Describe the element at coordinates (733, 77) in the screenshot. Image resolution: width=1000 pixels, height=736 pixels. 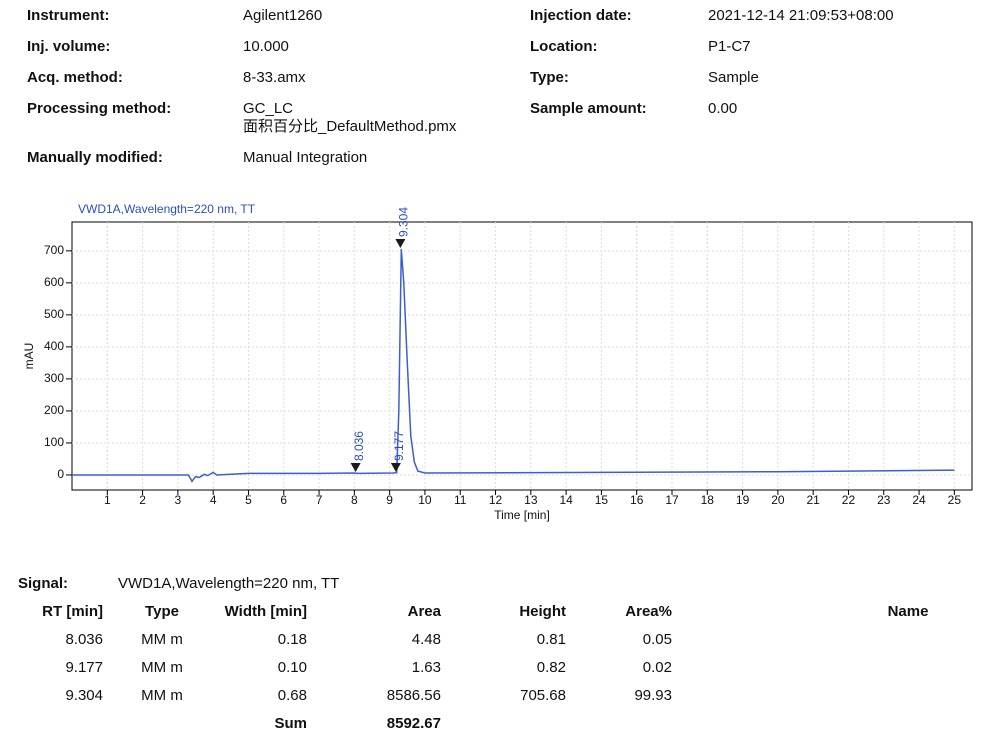
I see `field-value: Sample` at that location.